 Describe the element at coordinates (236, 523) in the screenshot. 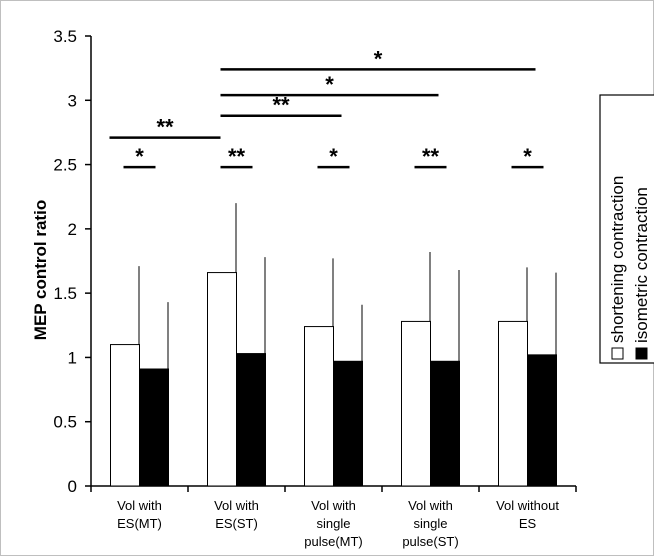

I see `x-category-line: ES(ST)` at that location.